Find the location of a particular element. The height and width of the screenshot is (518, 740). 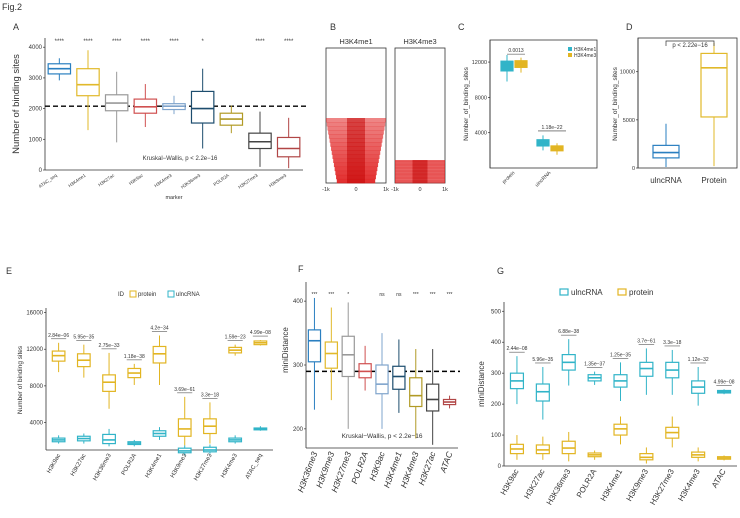

panel-g-pvalue: 4.99e−08 is located at coordinates (724, 382).